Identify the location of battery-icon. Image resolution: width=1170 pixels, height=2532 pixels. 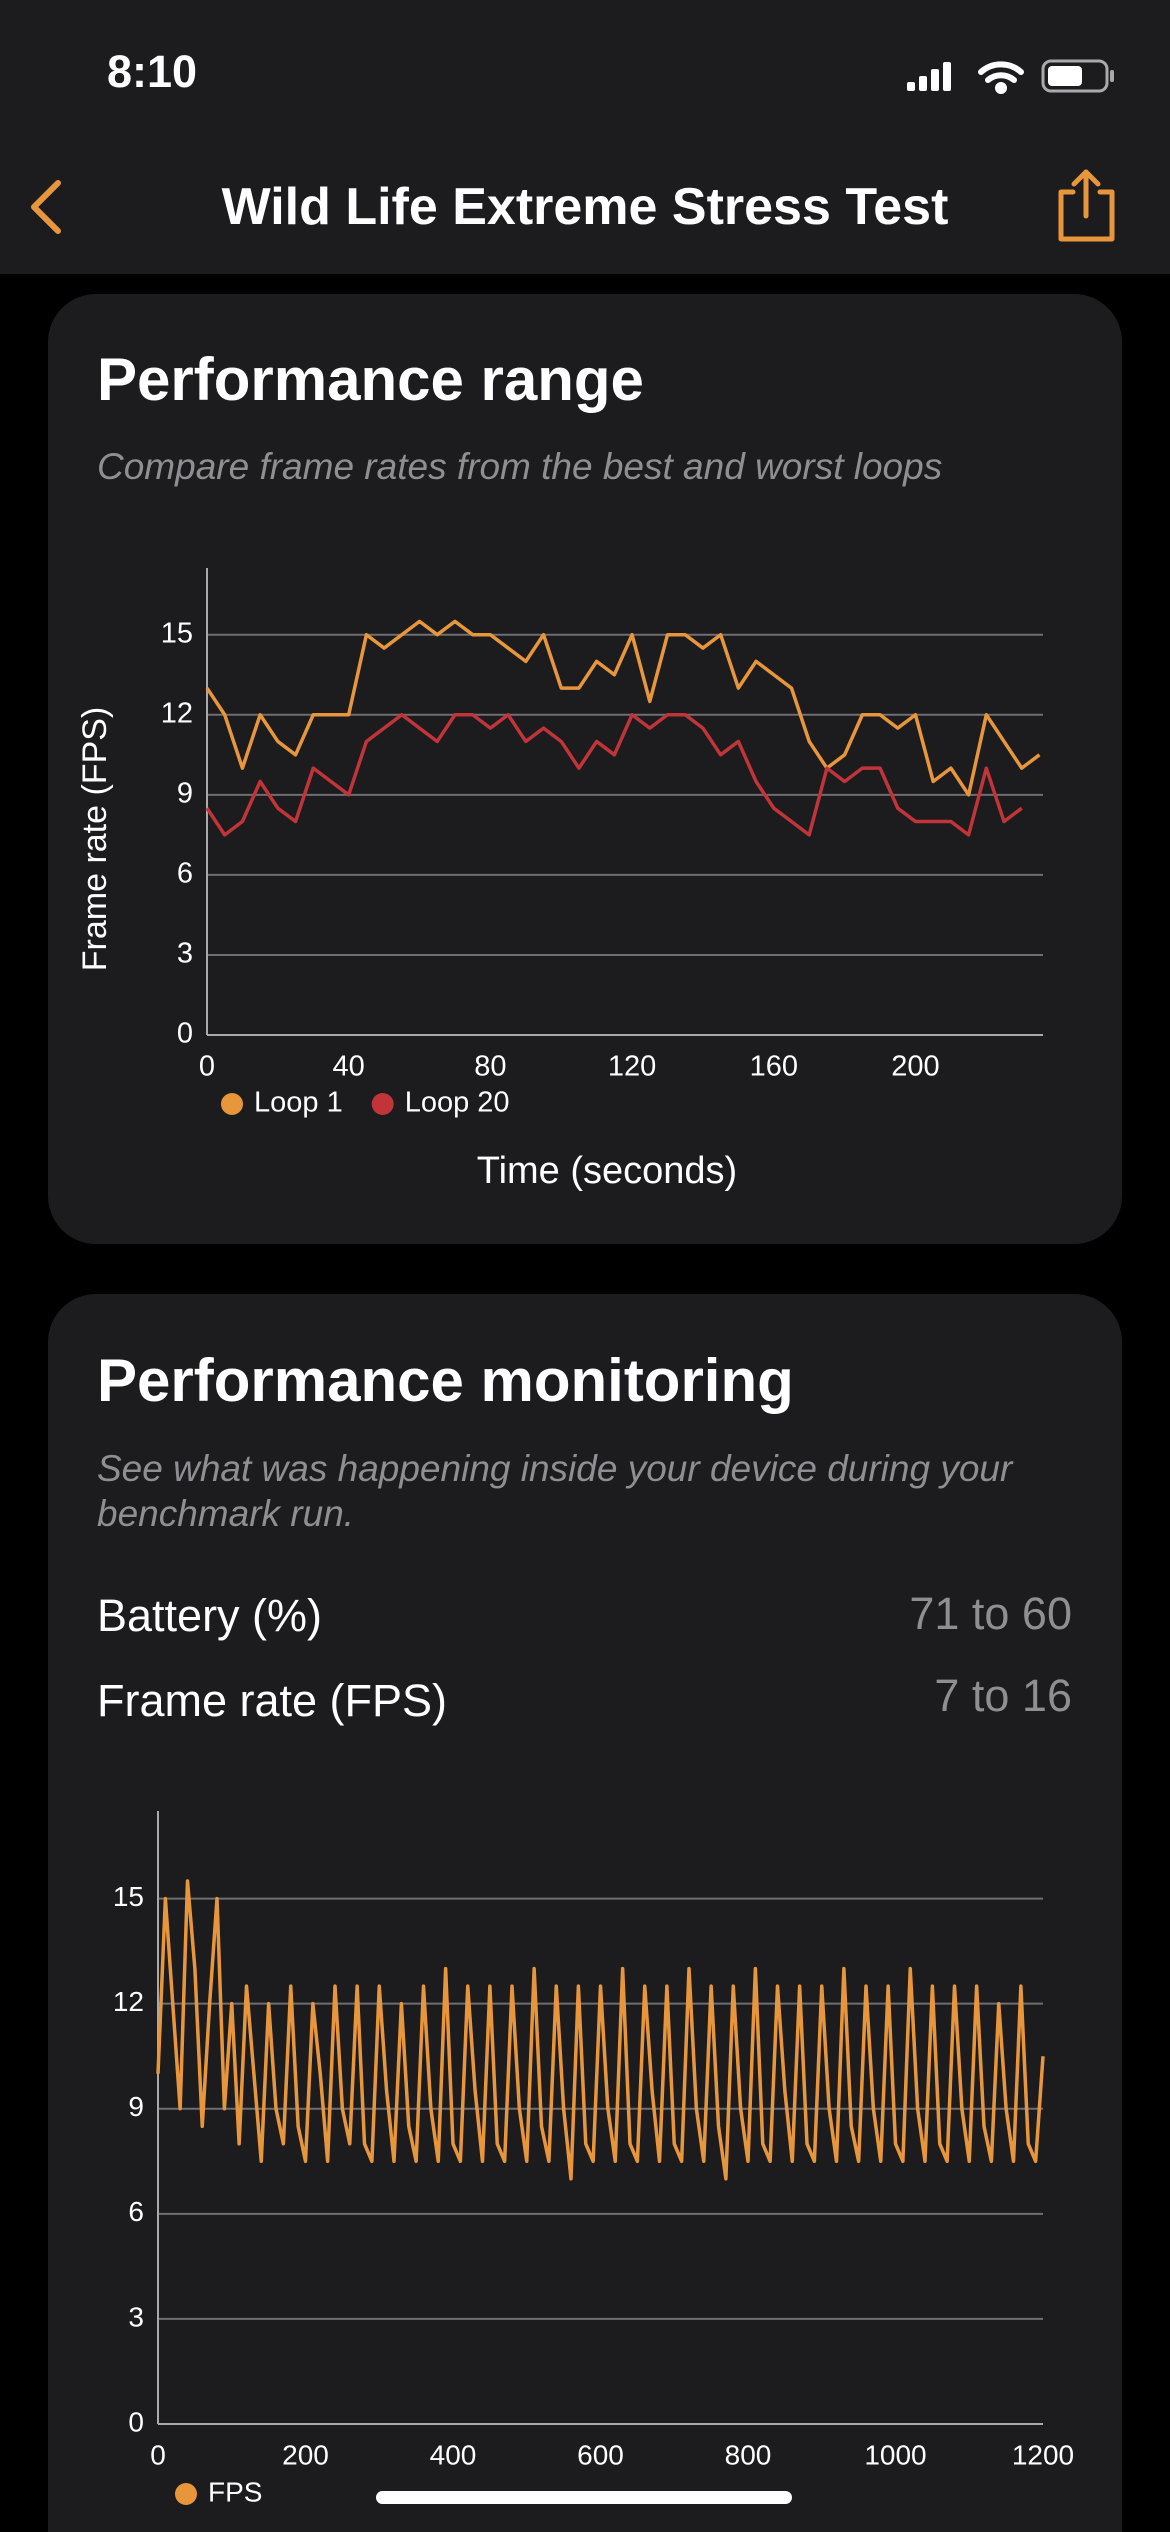
(1077, 76).